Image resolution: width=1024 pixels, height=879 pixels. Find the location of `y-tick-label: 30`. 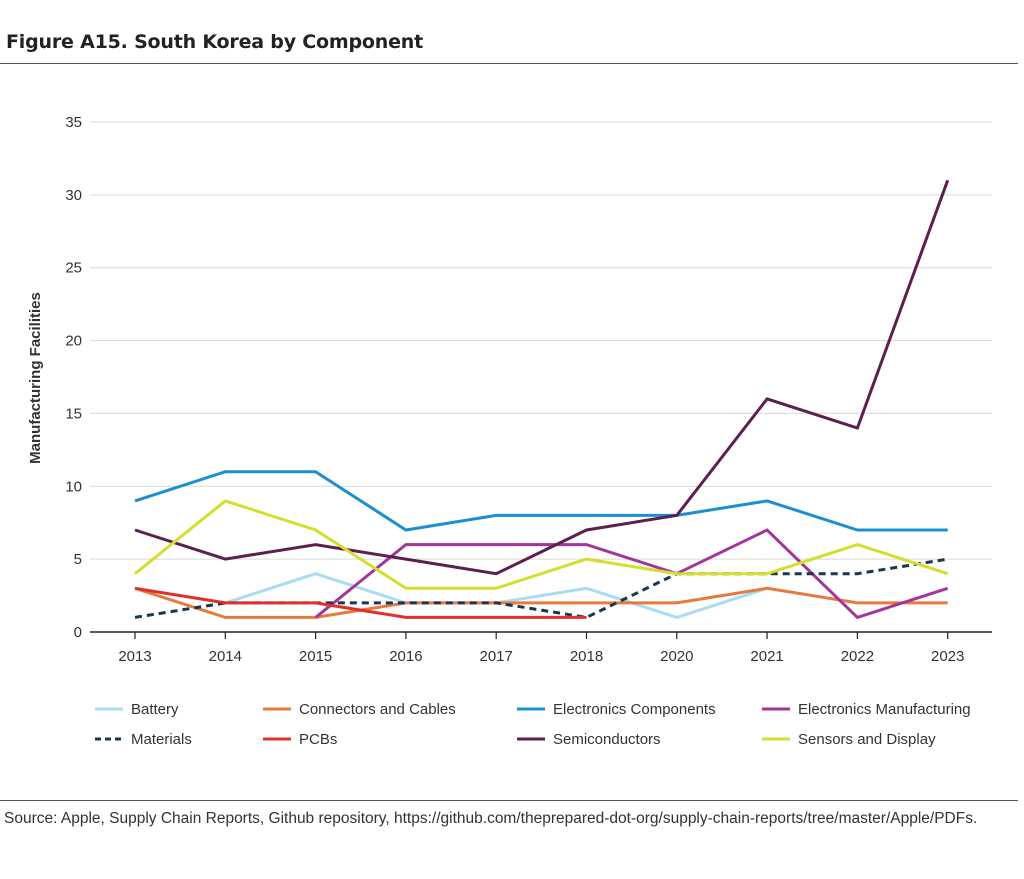

y-tick-label: 30 is located at coordinates (73, 195).